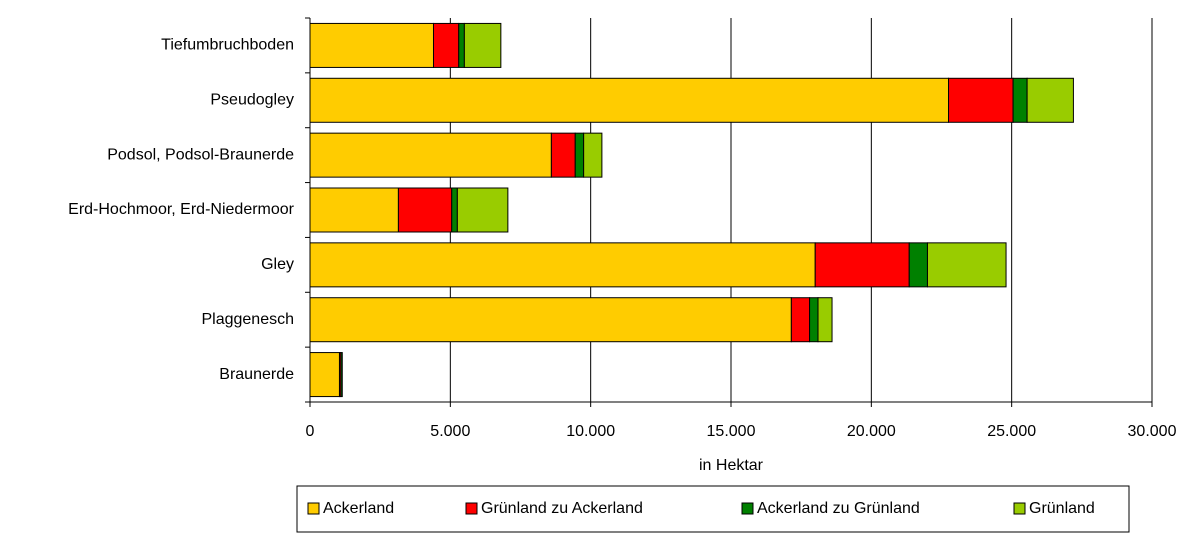 The width and height of the screenshot is (1194, 533). I want to click on legend-label: Ackerland, so click(358, 508).